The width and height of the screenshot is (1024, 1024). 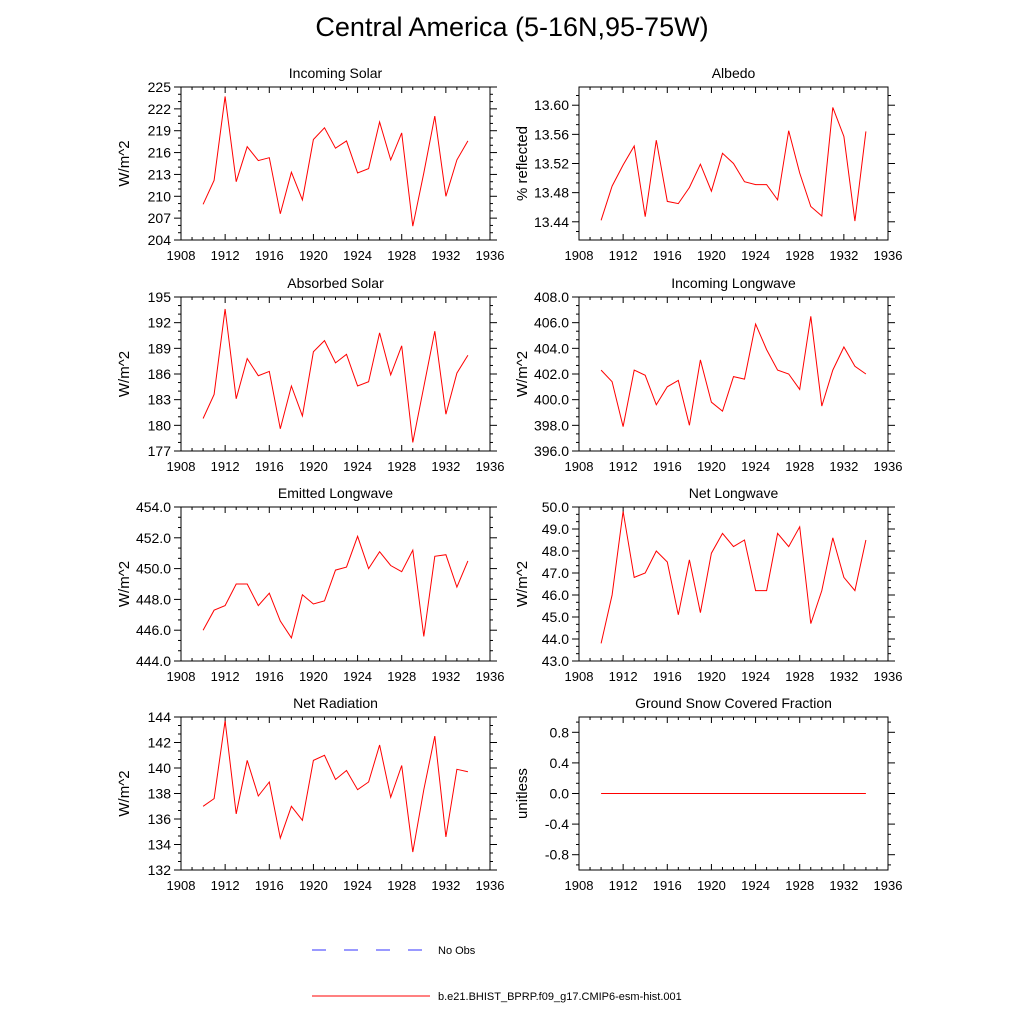 What do you see at coordinates (160, 794) in the screenshot?
I see `y-tick-label: 138` at bounding box center [160, 794].